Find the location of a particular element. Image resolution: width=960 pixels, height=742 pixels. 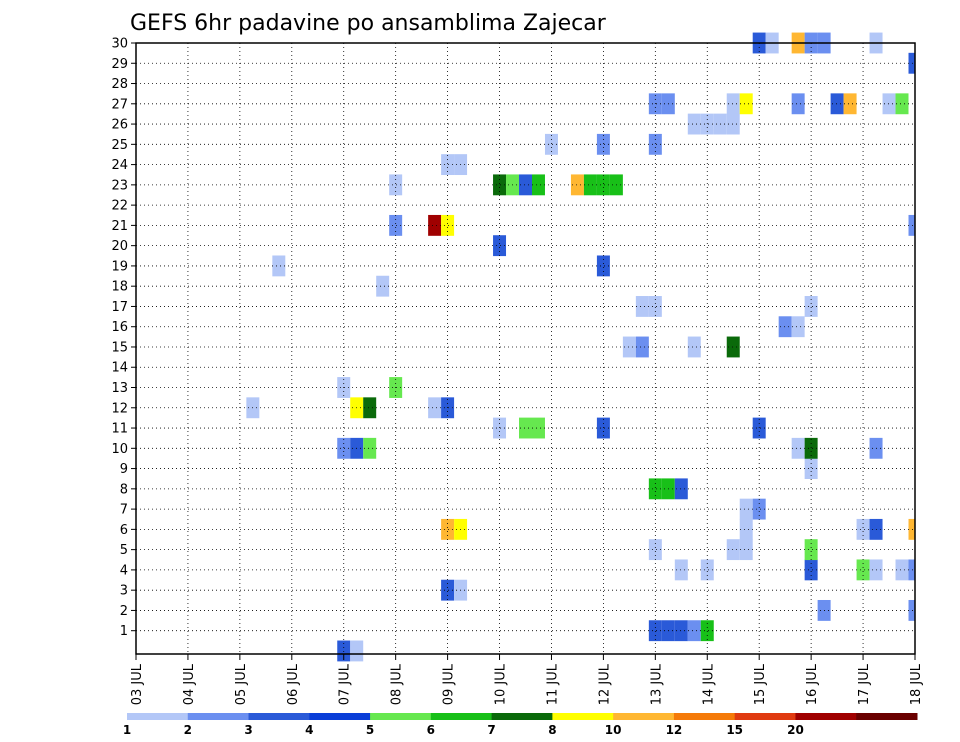

y-tick-label: 25 is located at coordinates (119, 145).